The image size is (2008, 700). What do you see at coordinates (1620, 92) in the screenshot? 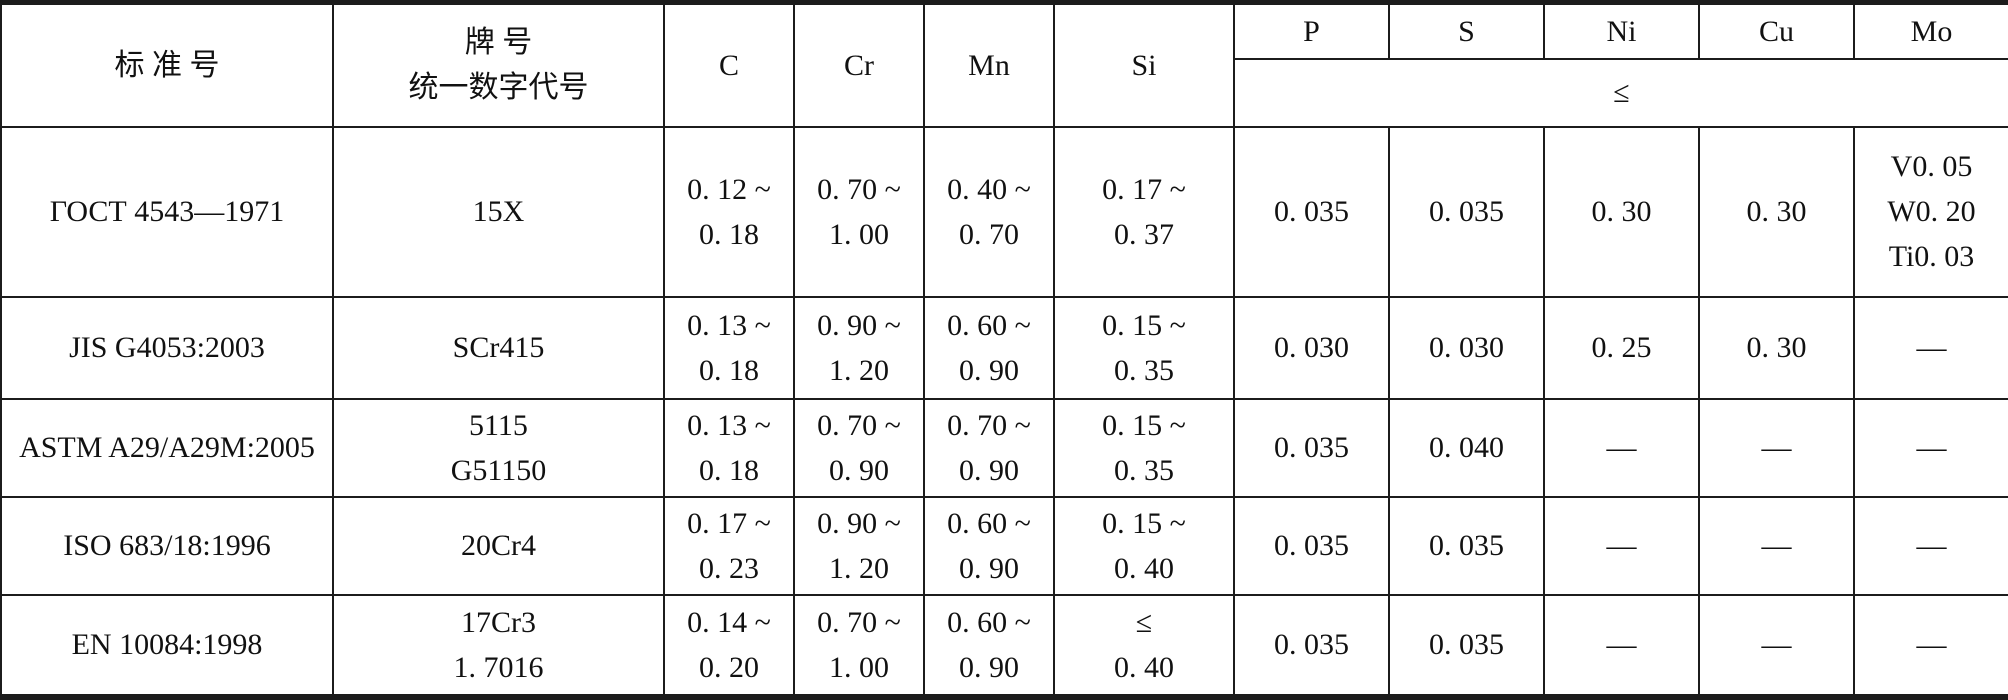
I see `max-limit-symbol: ≤` at bounding box center [1620, 92].